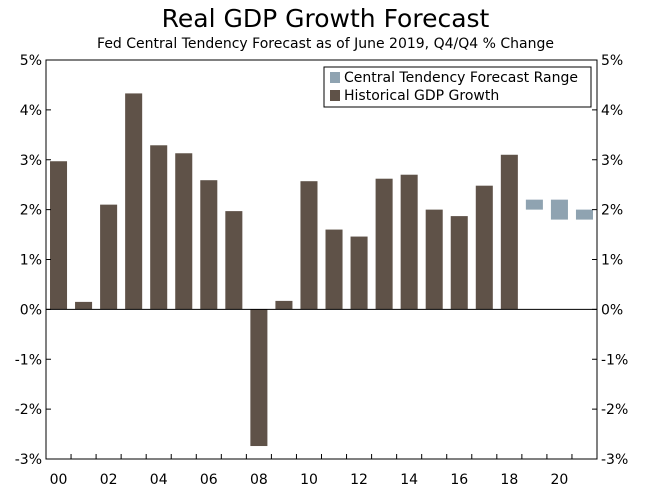 Image resolution: width=651 pixels, height=488 pixels. I want to click on x-tick-label: 02, so click(109, 480).